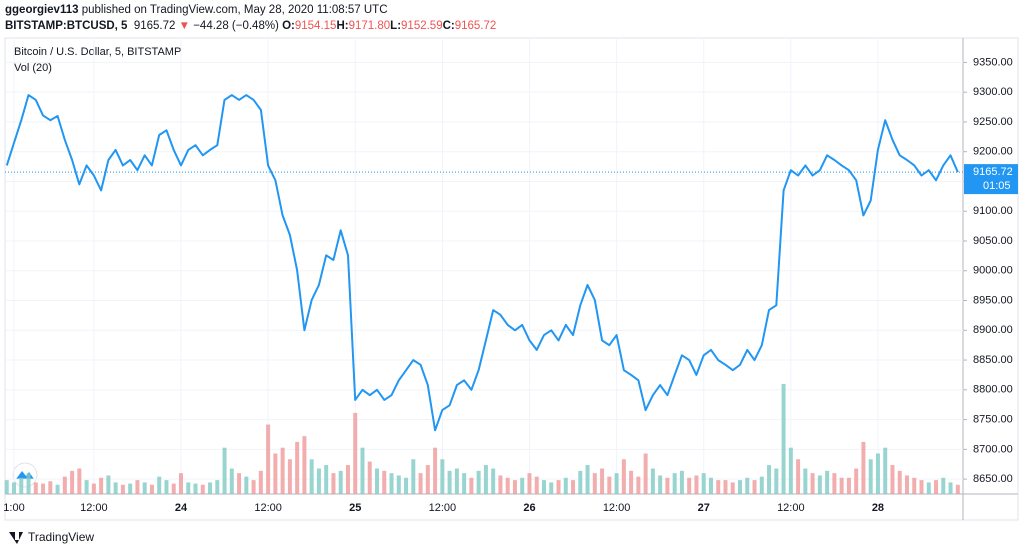 The width and height of the screenshot is (1024, 554). Describe the element at coordinates (42, 10) in the screenshot. I see `author: ggeorgiev113` at that location.